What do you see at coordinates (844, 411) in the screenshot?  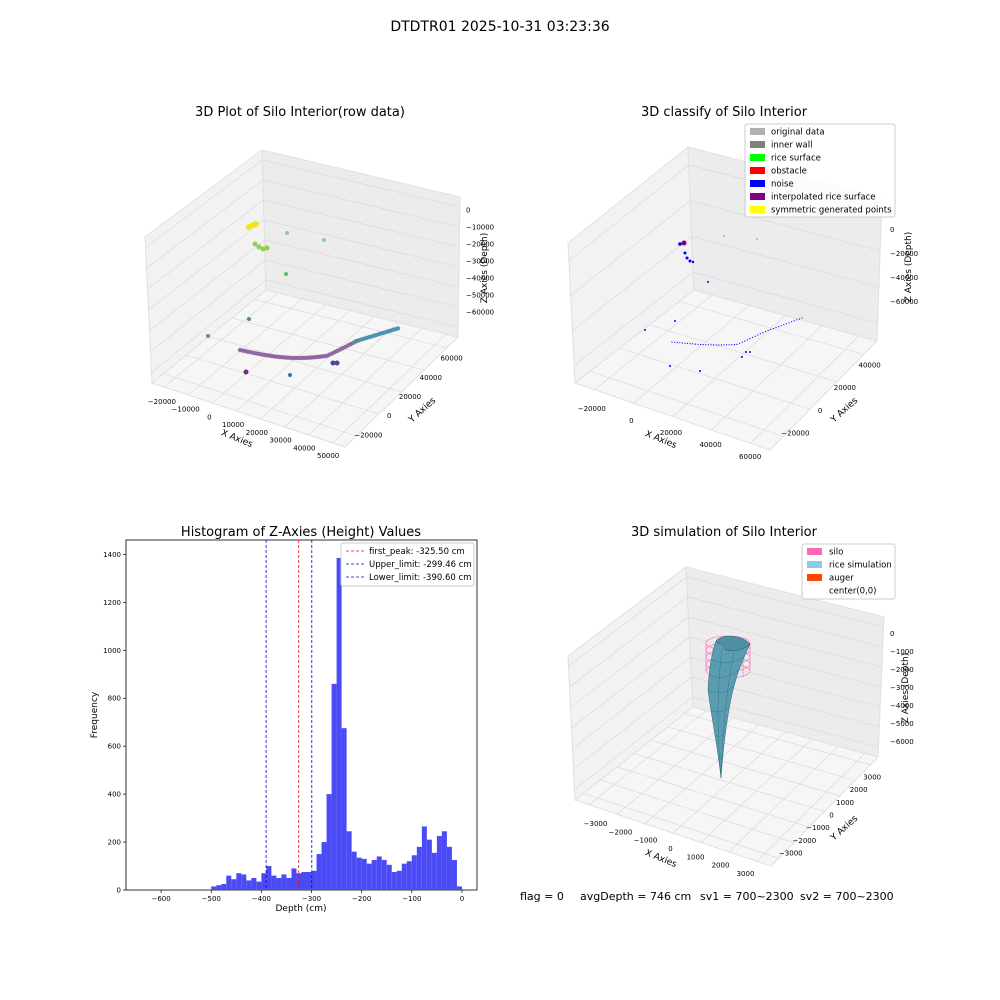 I see `cls-y-axis-label: Y Axies` at bounding box center [844, 411].